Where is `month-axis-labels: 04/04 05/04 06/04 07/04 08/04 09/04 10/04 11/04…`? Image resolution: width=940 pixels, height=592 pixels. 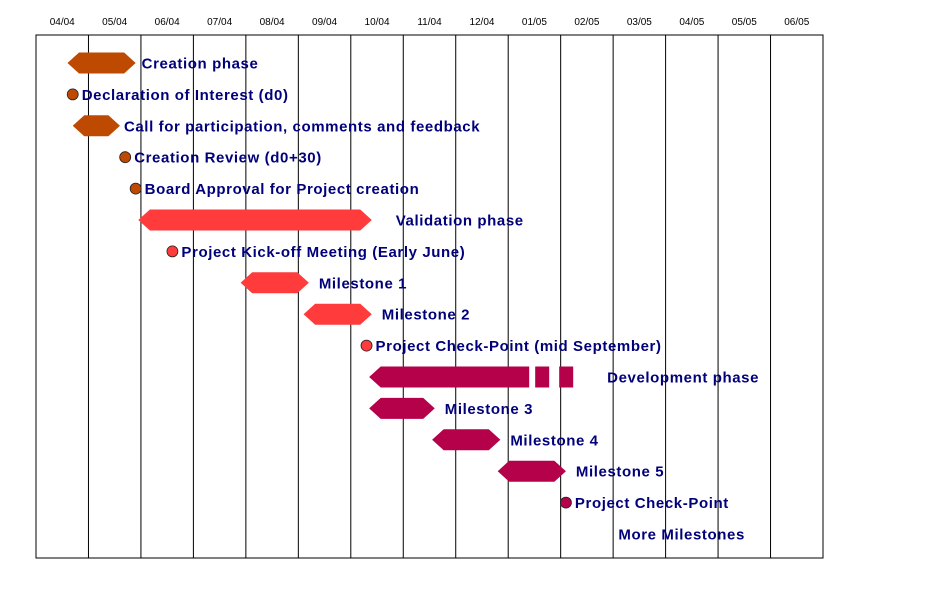 month-axis-labels: 04/04 05/04 06/04 07/04 08/04 09/04 10/04 11/04… is located at coordinates (430, 22).